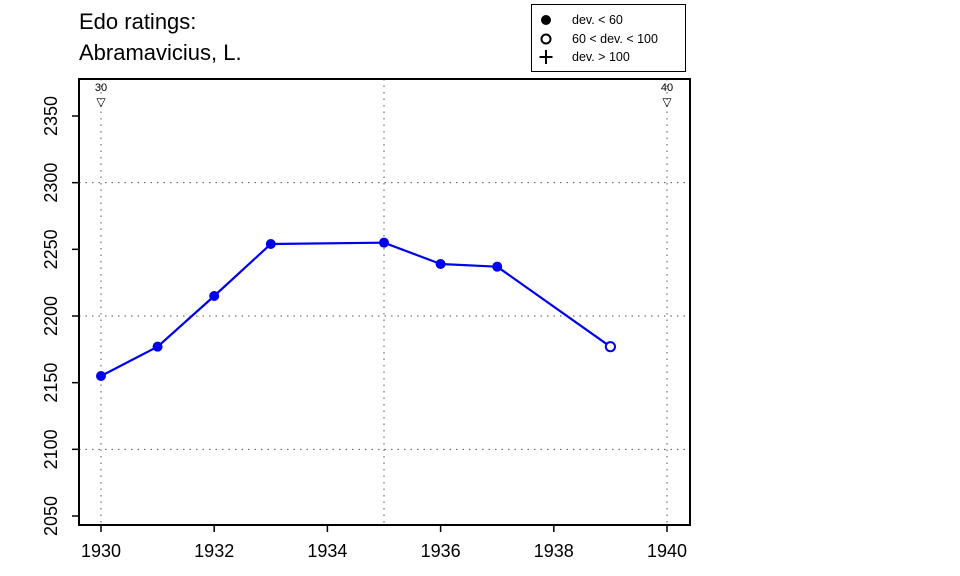 The image size is (960, 576). Describe the element at coordinates (101, 551) in the screenshot. I see `x-tick-label: 1930` at that location.